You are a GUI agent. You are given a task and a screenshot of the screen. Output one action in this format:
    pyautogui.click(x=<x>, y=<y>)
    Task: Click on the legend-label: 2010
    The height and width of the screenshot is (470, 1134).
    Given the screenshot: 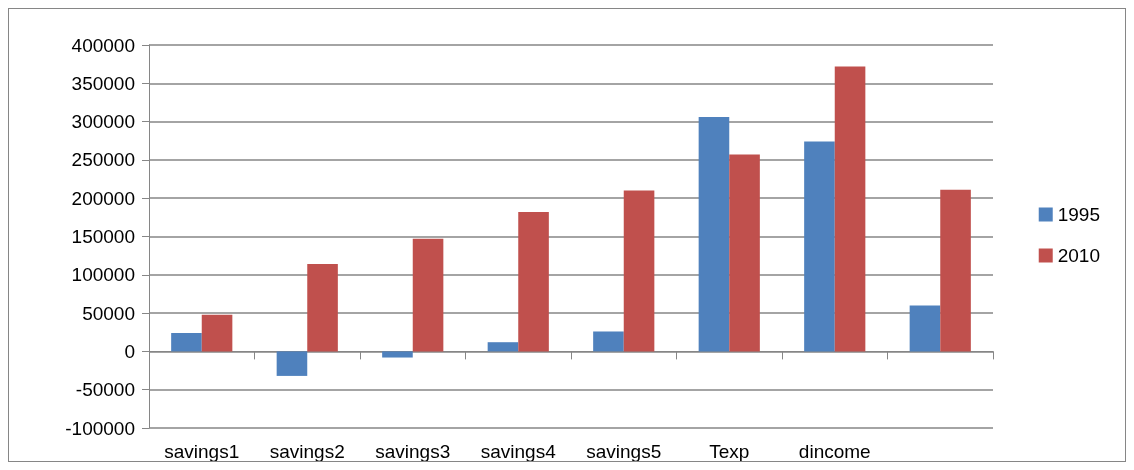 What is the action you would take?
    pyautogui.click(x=1079, y=255)
    